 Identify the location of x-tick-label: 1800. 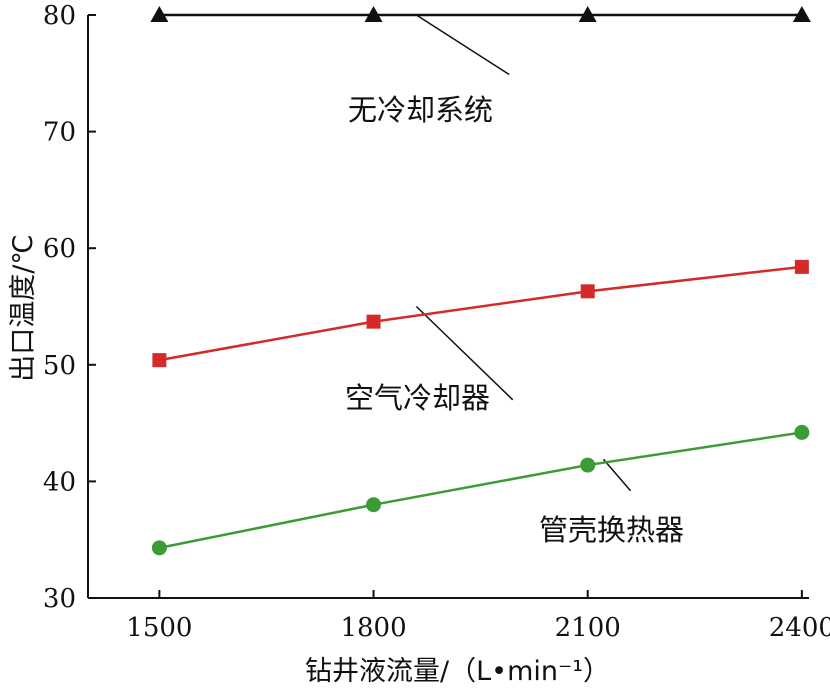
(373, 628).